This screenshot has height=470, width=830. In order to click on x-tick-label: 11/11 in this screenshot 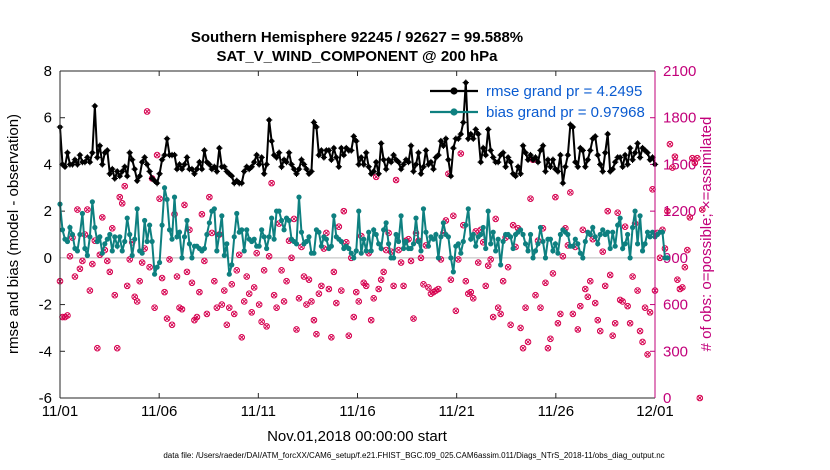, I will do `click(258, 411)`.